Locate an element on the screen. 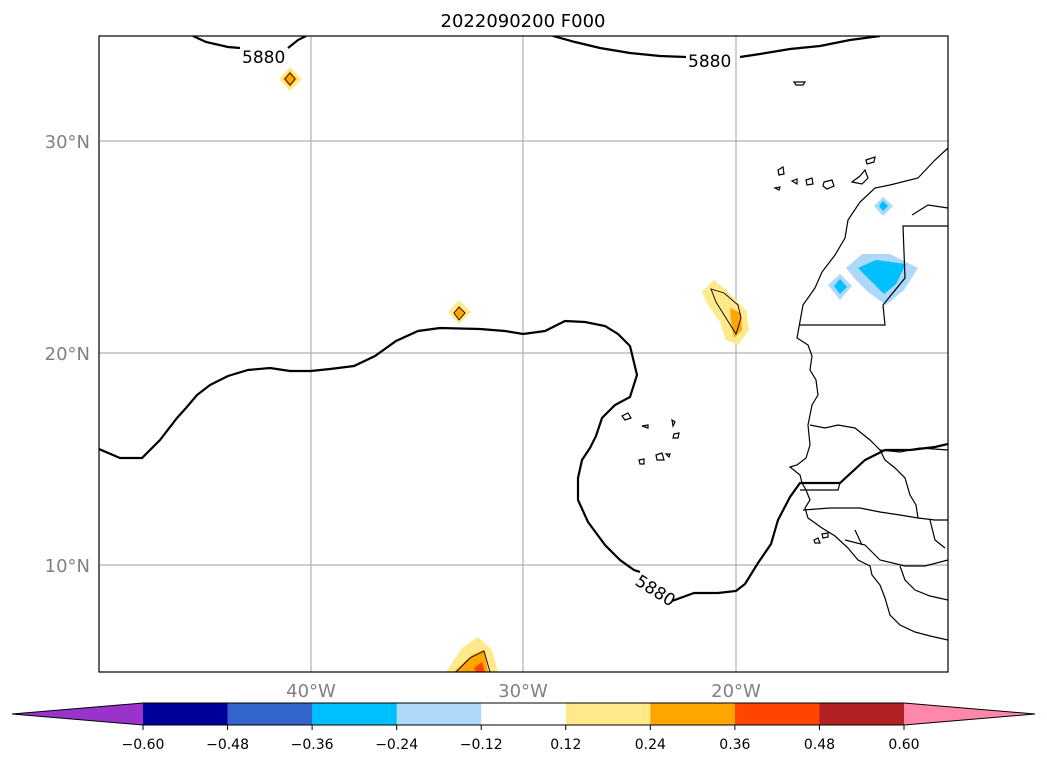 Image resolution: width=1047 pixels, height=765 pixels. lon-labels: 40°W 30°W 20°W is located at coordinates (523, 691).